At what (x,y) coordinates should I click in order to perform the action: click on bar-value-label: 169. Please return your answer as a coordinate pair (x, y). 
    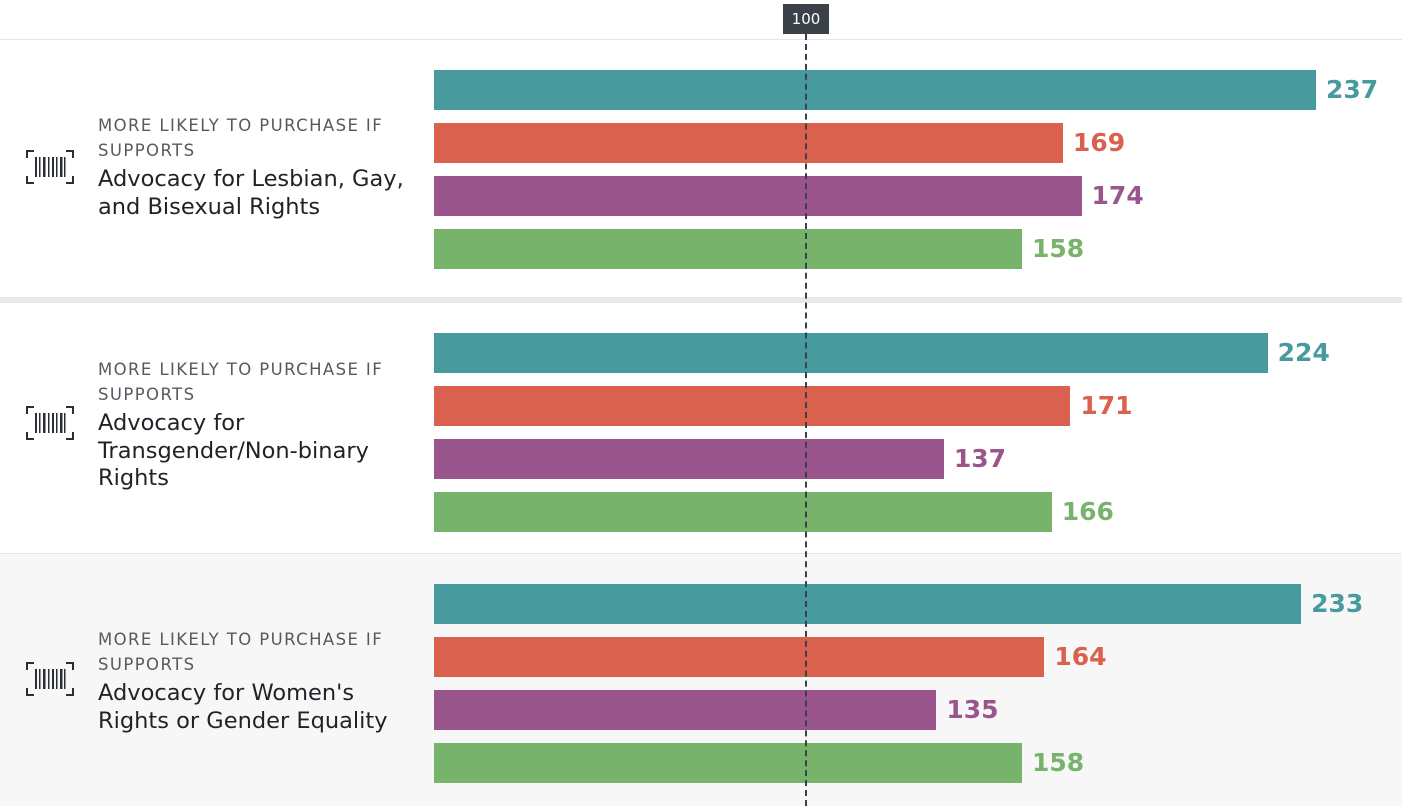
    Looking at the image, I should click on (1099, 142).